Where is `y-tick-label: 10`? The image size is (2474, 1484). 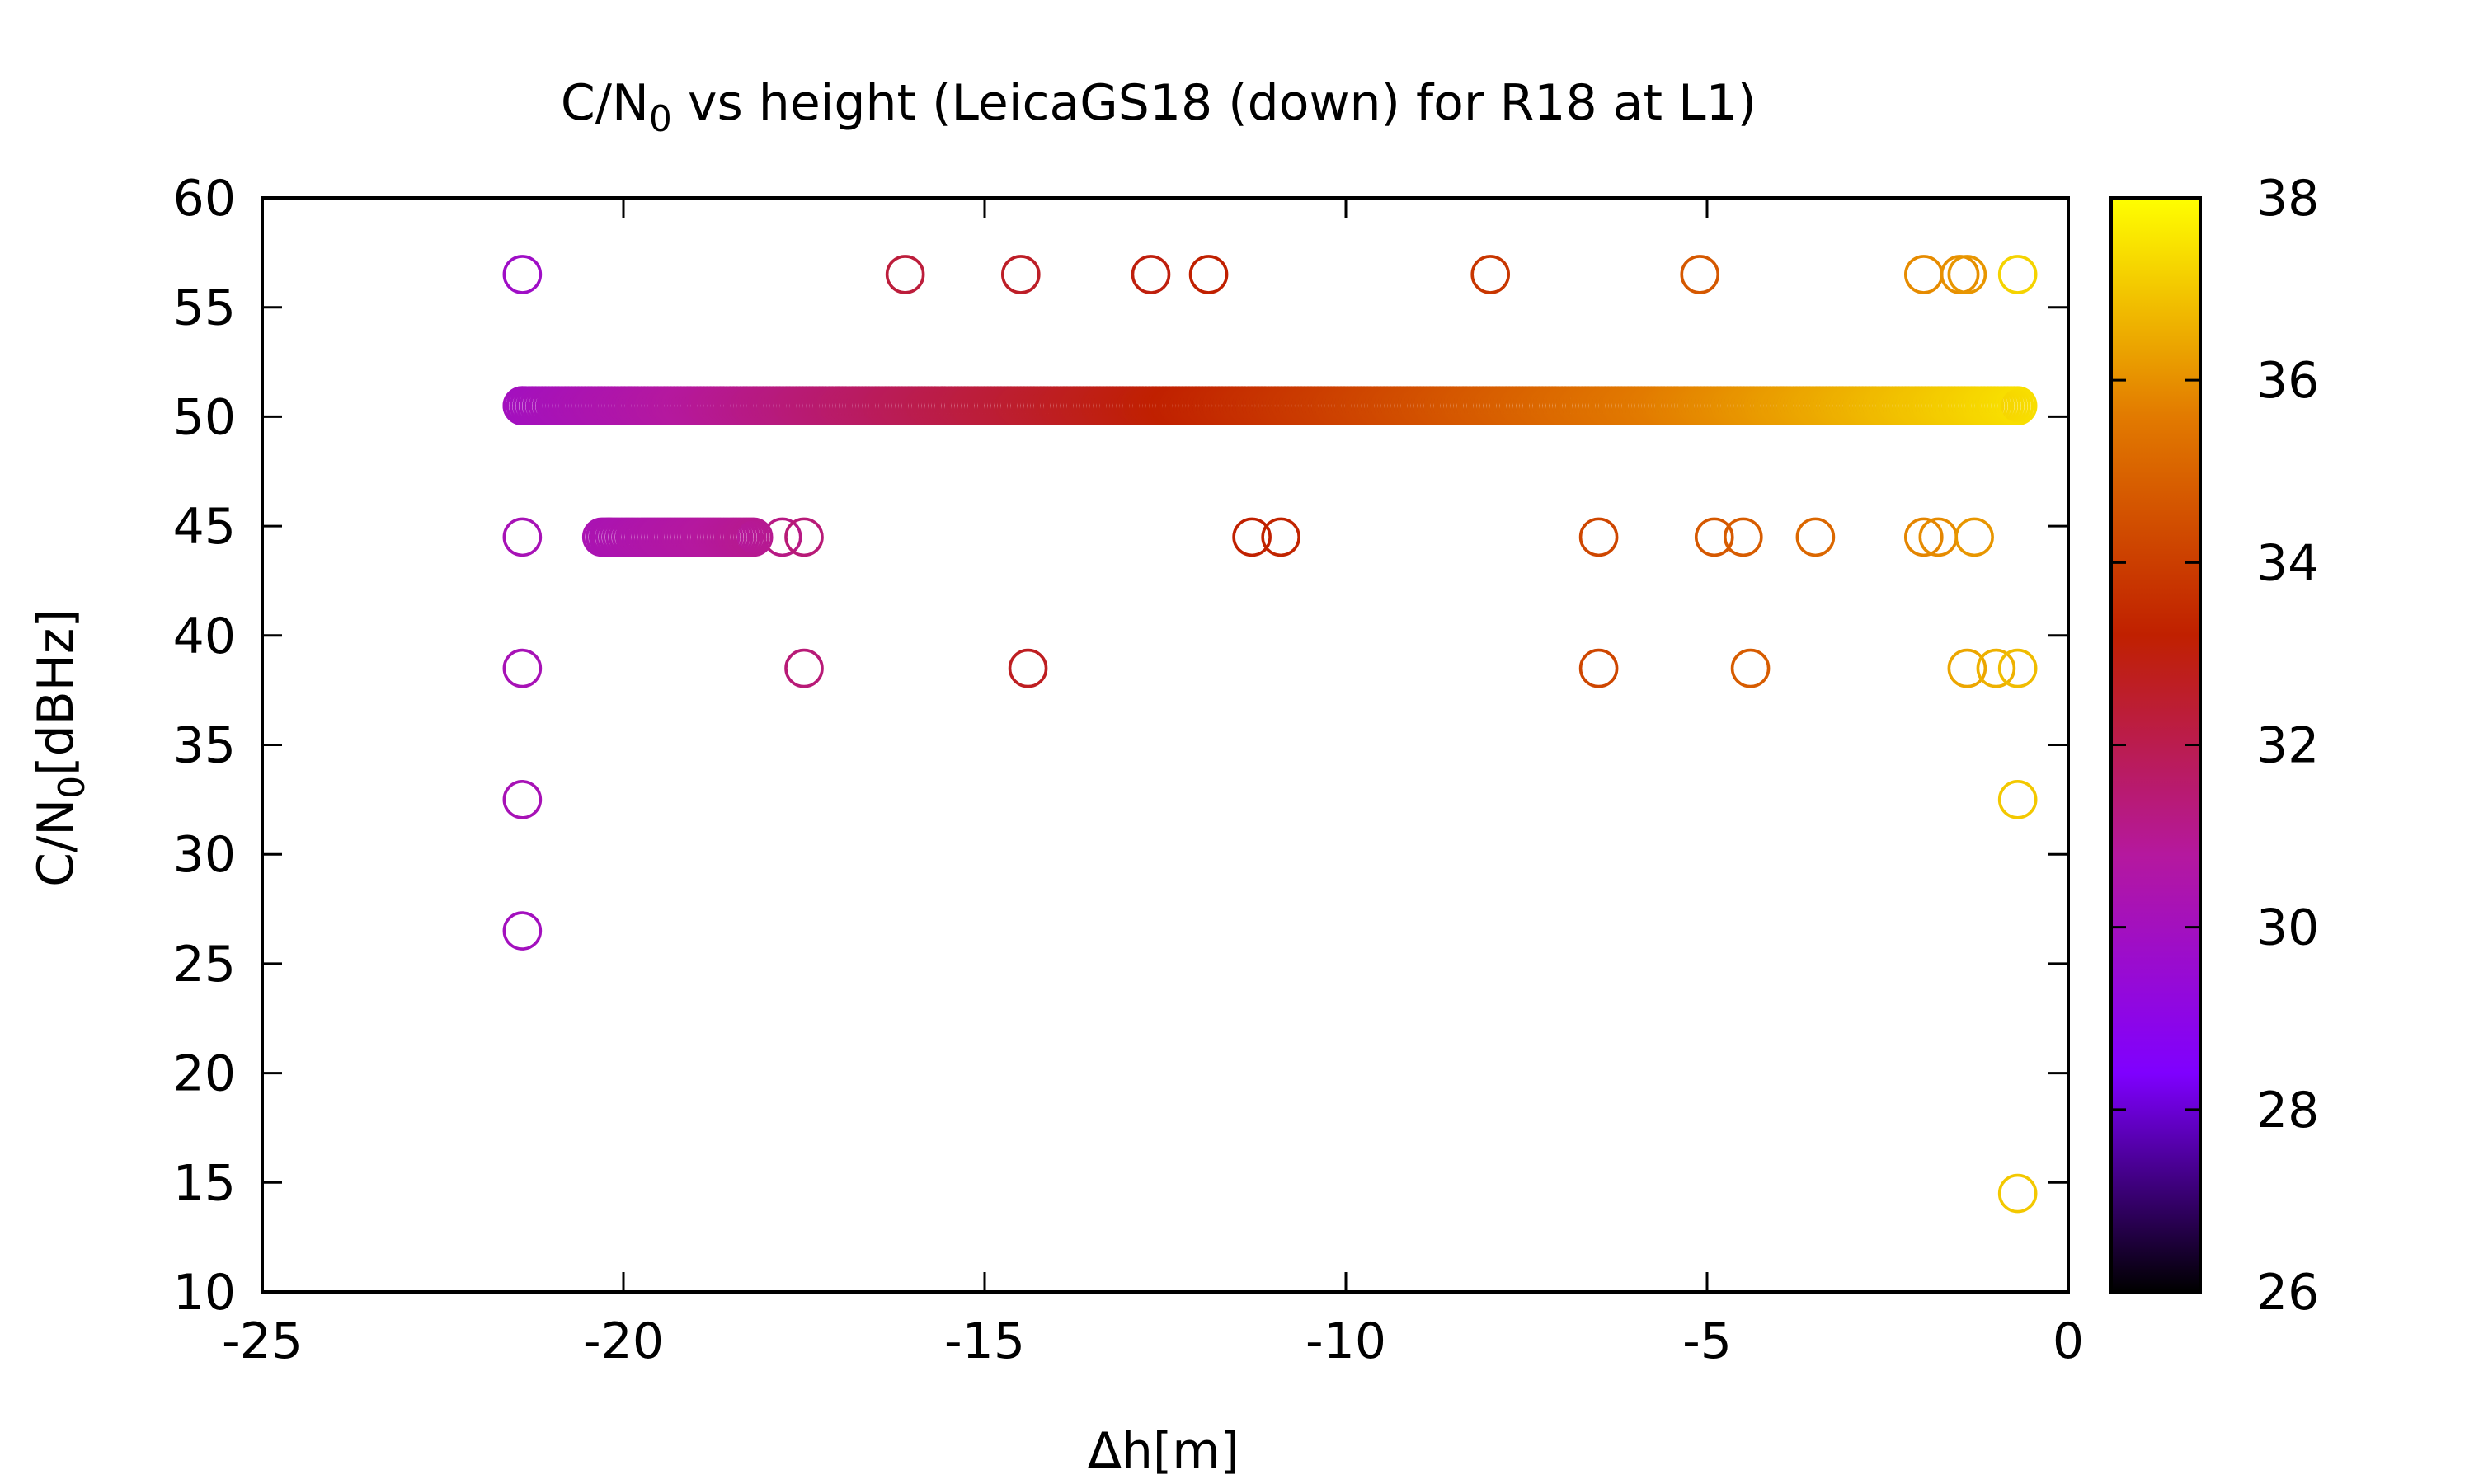 y-tick-label: 10 is located at coordinates (204, 1293).